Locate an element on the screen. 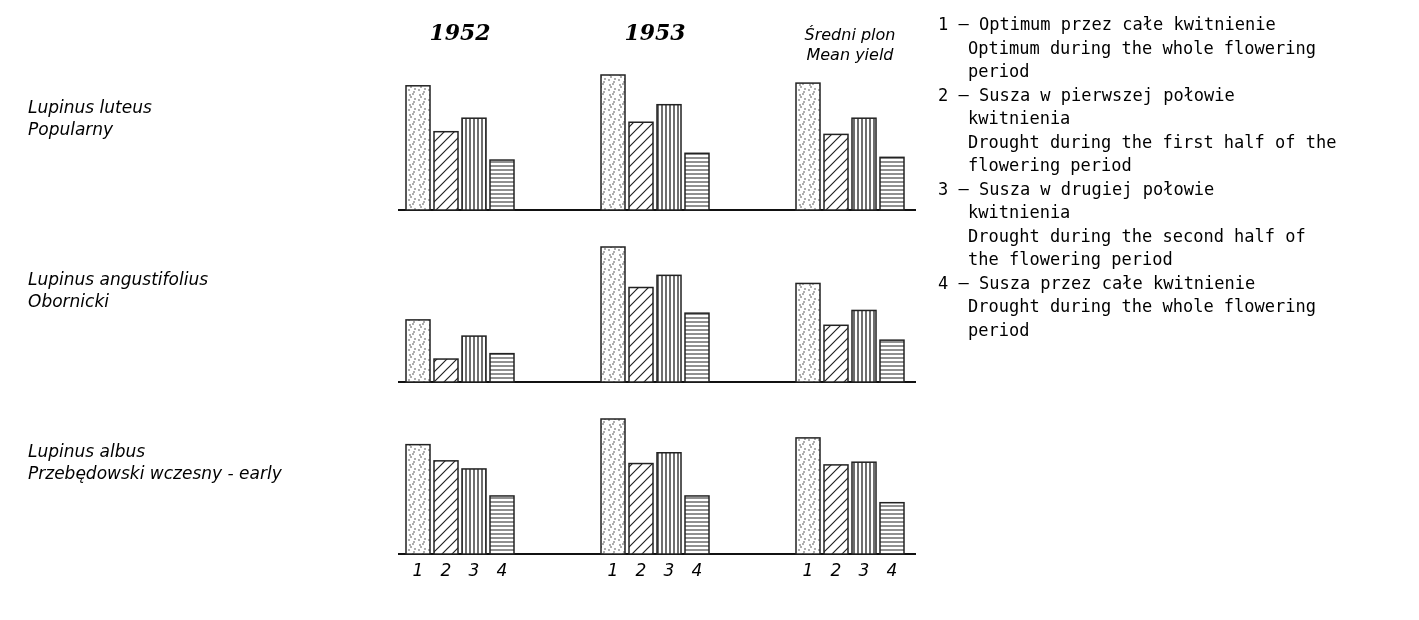 The height and width of the screenshot is (620, 1419). series-label: 1 is located at coordinates (418, 570).